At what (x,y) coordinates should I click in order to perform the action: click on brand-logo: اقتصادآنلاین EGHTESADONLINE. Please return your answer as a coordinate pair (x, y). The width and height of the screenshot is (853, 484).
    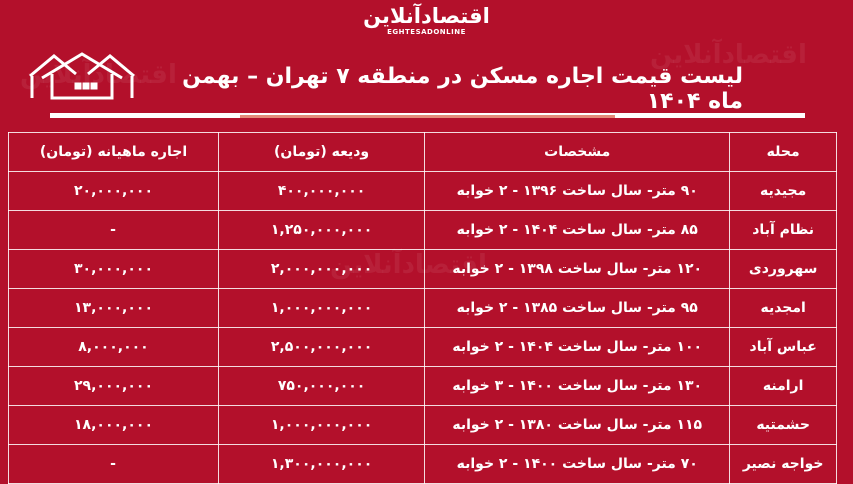
    Looking at the image, I should click on (426, 20).